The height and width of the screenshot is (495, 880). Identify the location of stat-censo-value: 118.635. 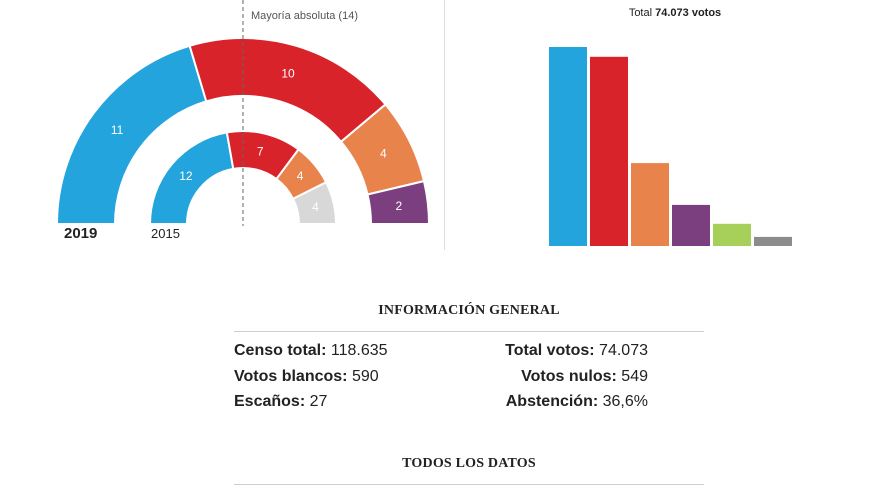
(357, 350).